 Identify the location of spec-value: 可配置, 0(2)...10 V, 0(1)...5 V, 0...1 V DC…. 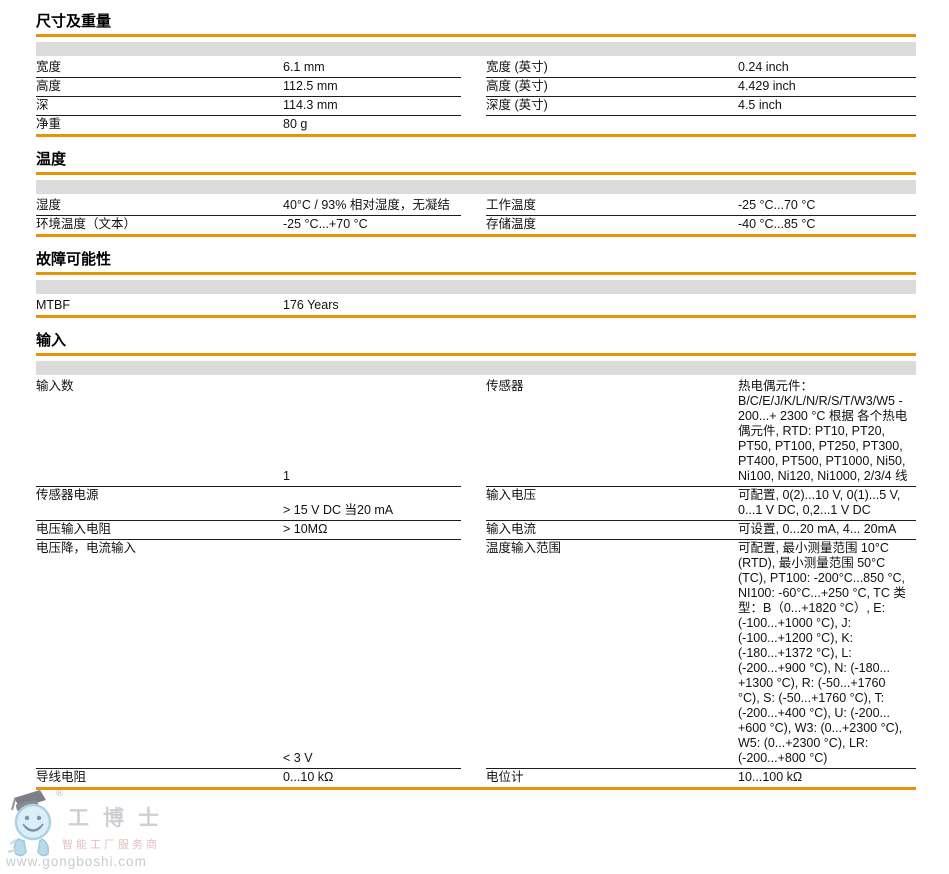
(827, 503).